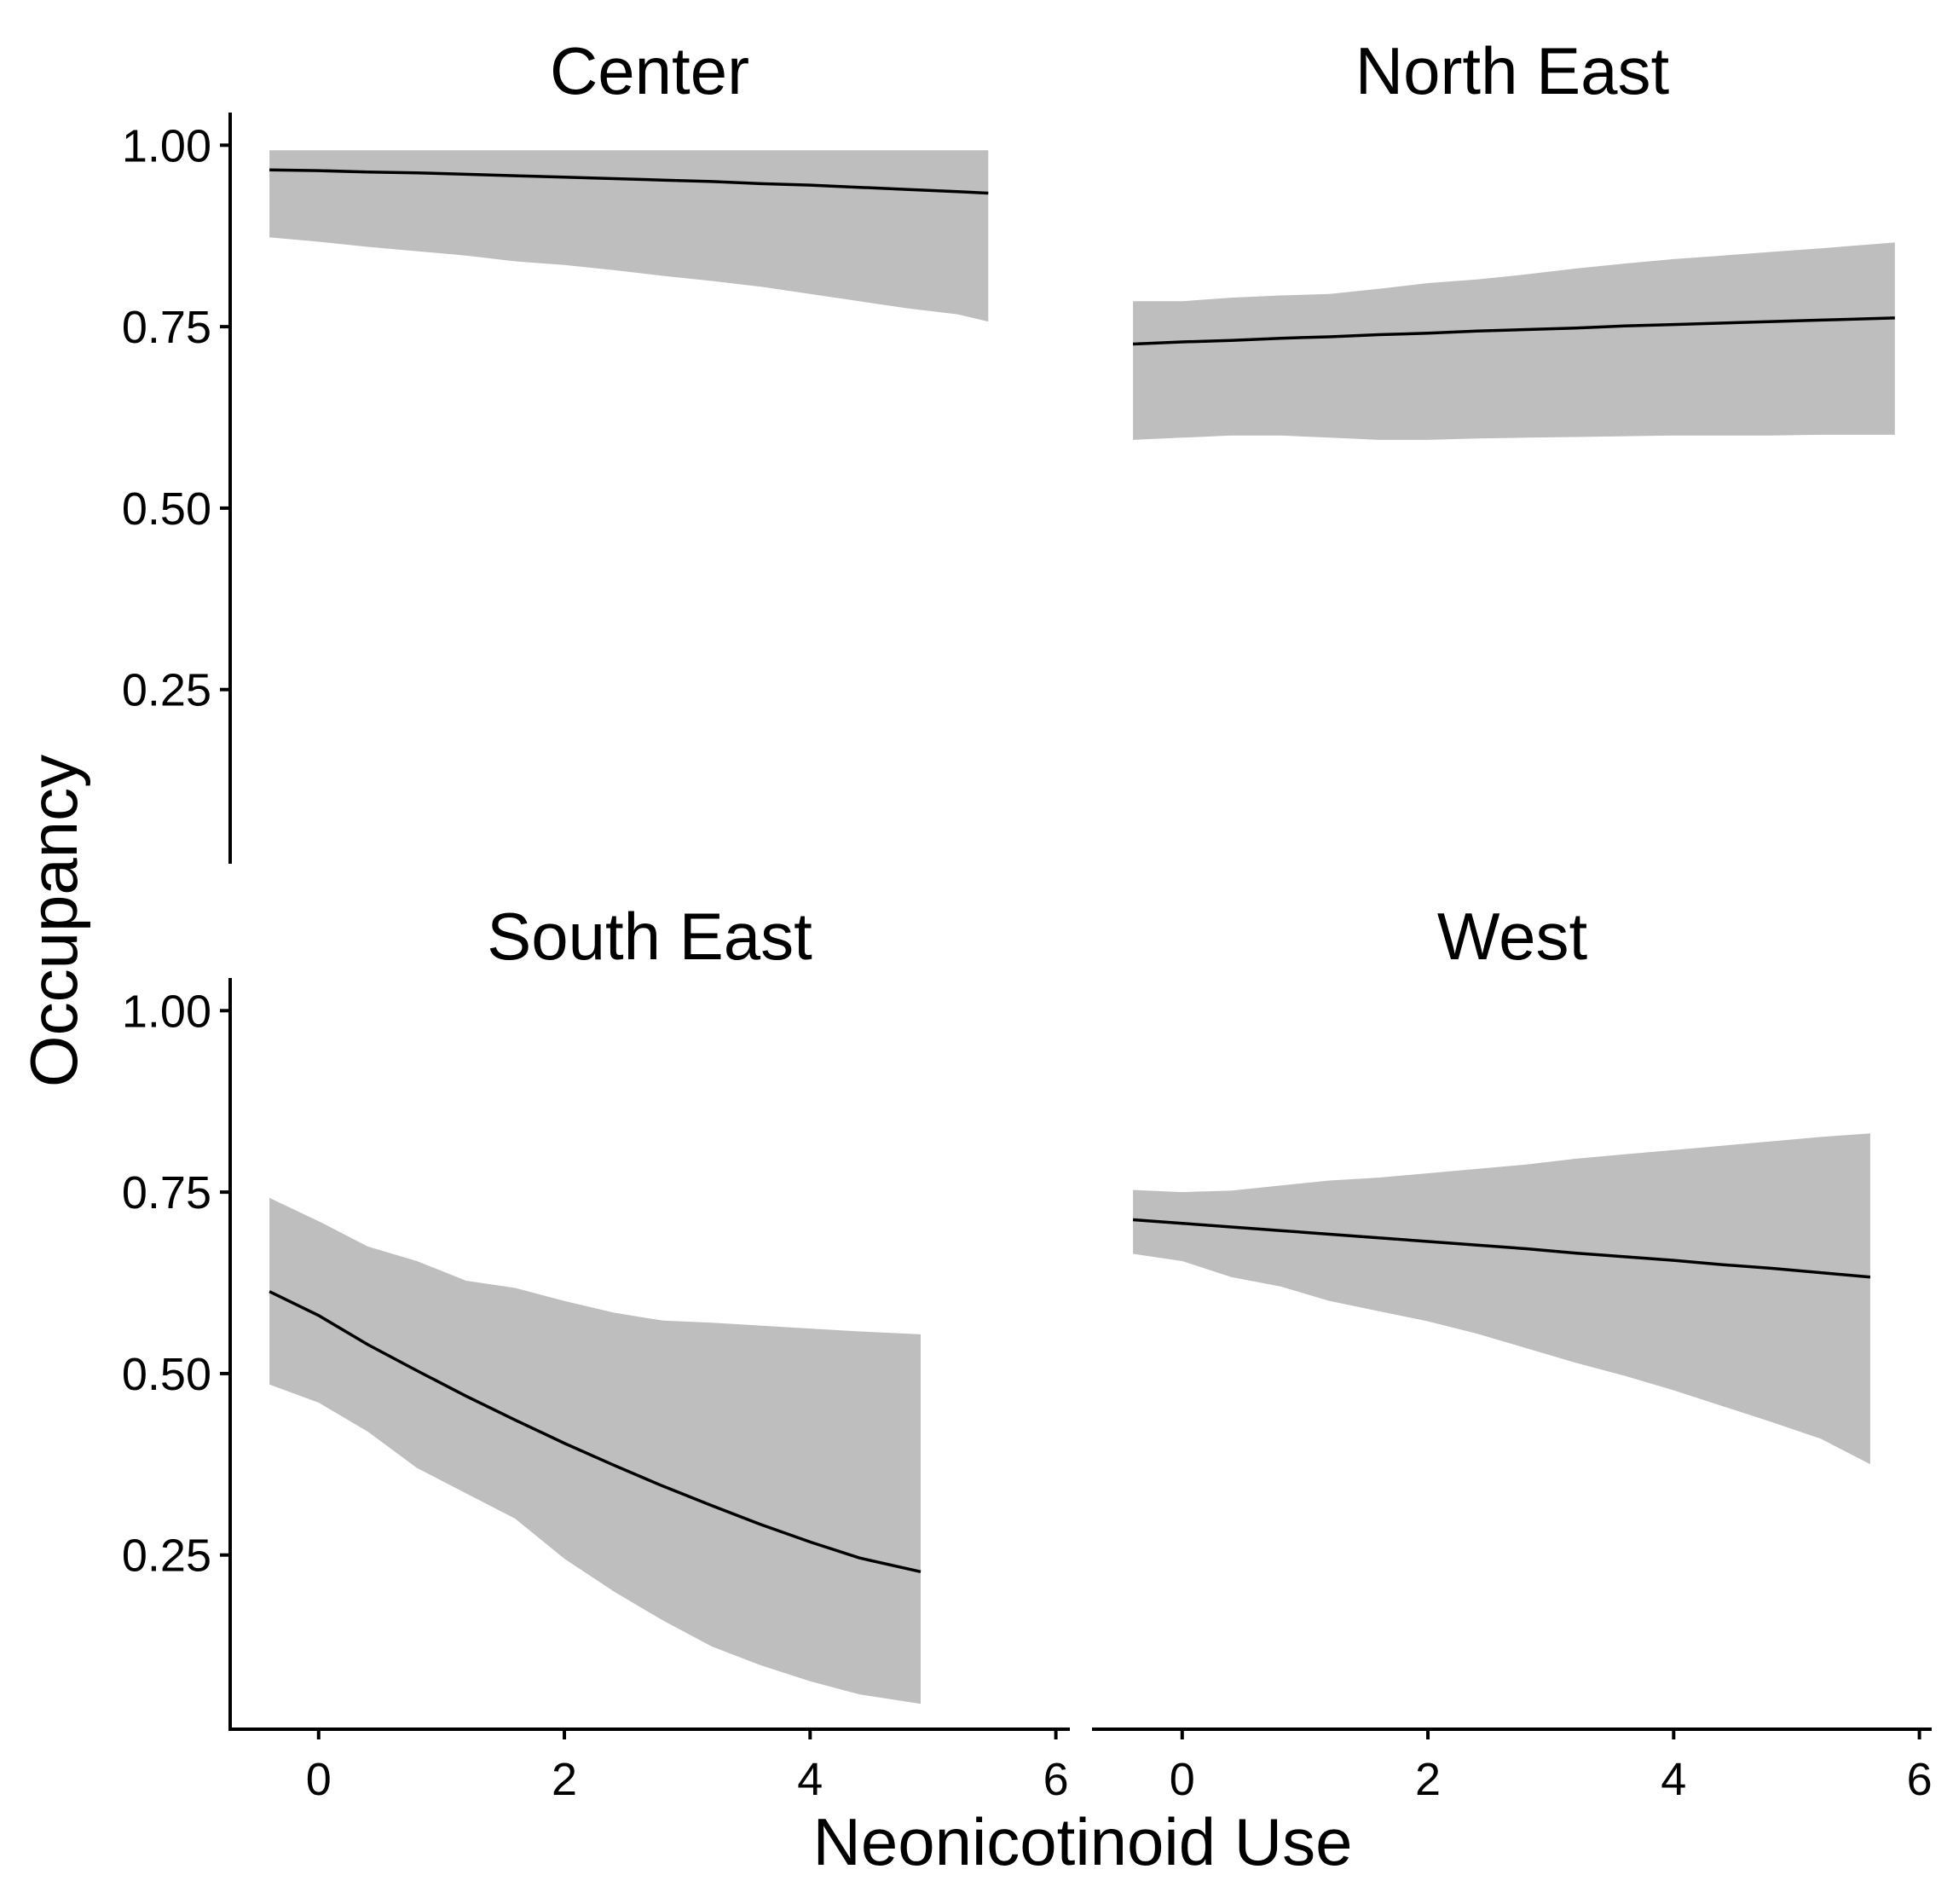 This screenshot has height=1904, width=1953. Describe the element at coordinates (1056, 1780) in the screenshot. I see `x-tick-label-south-east-3: 6` at that location.